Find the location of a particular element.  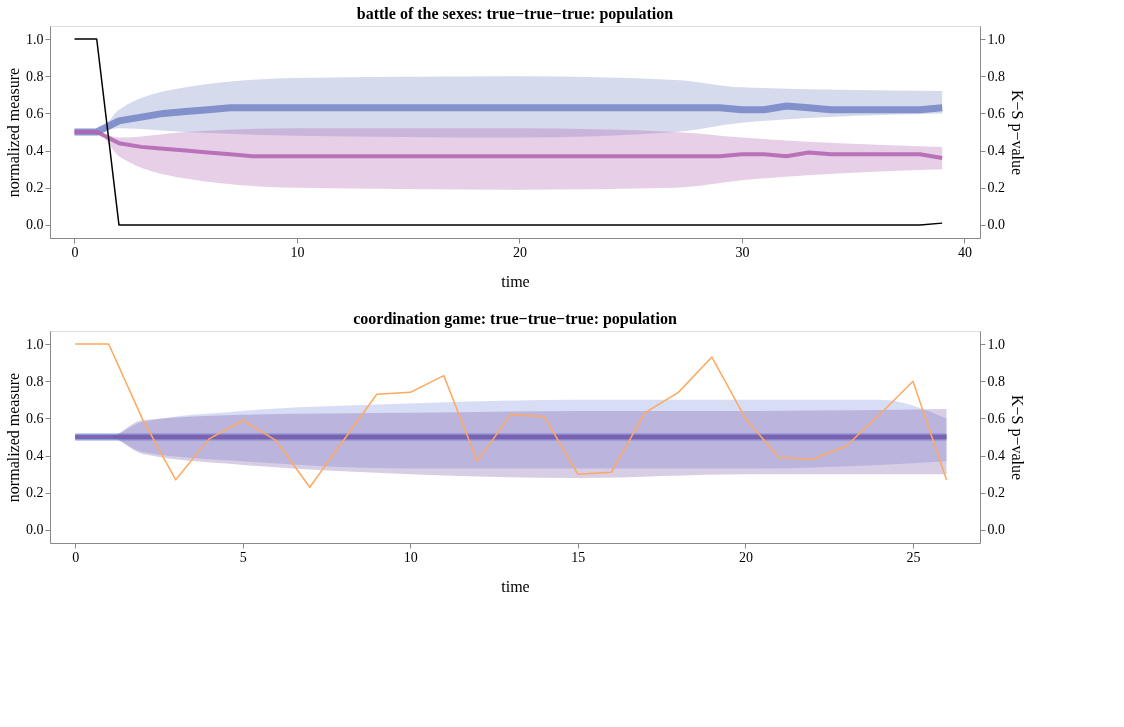

x-tick-label: 25 is located at coordinates (913, 557).